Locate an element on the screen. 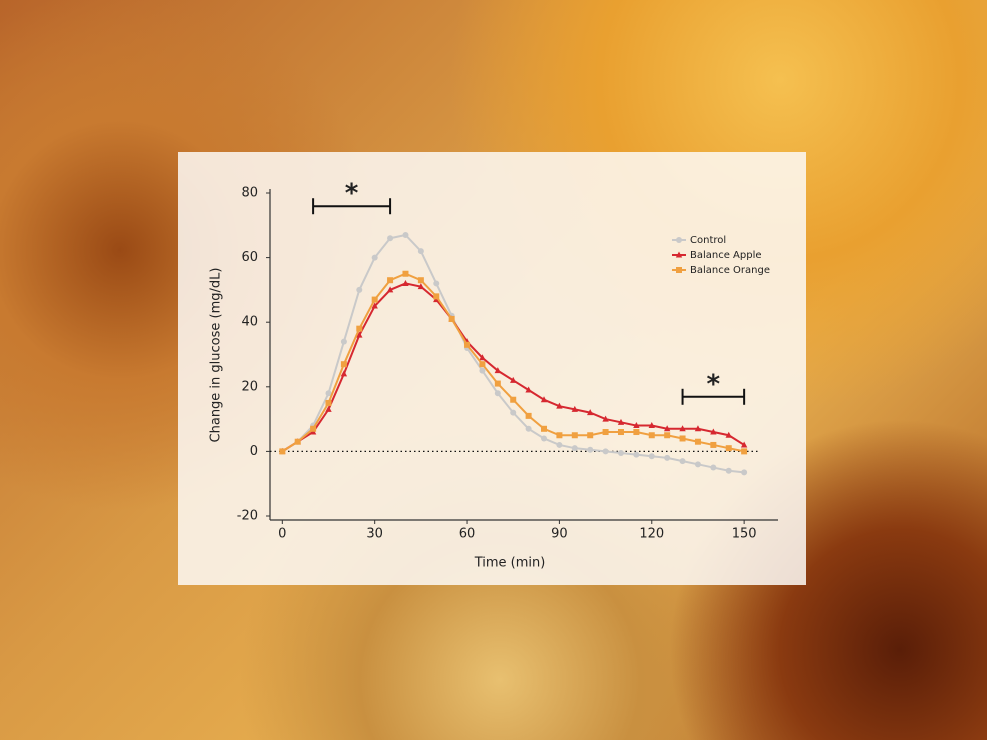 This screenshot has height=740, width=987. legend-label: Balance Orange is located at coordinates (730, 270).